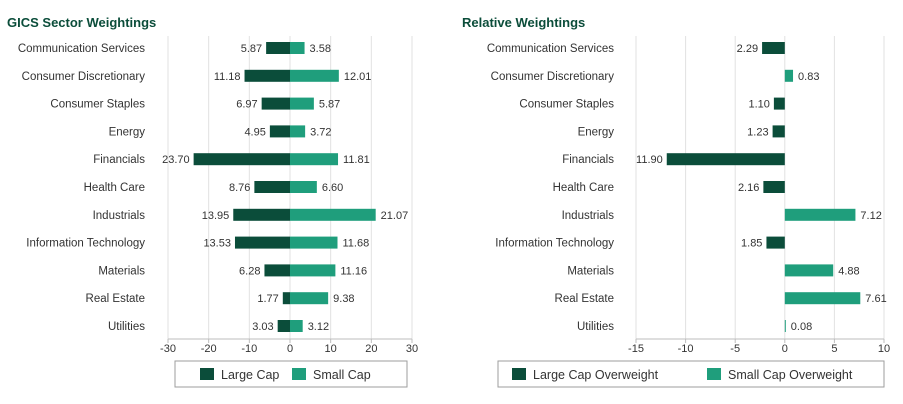 This screenshot has width=903, height=404. I want to click on data-label: 2.29, so click(747, 49).